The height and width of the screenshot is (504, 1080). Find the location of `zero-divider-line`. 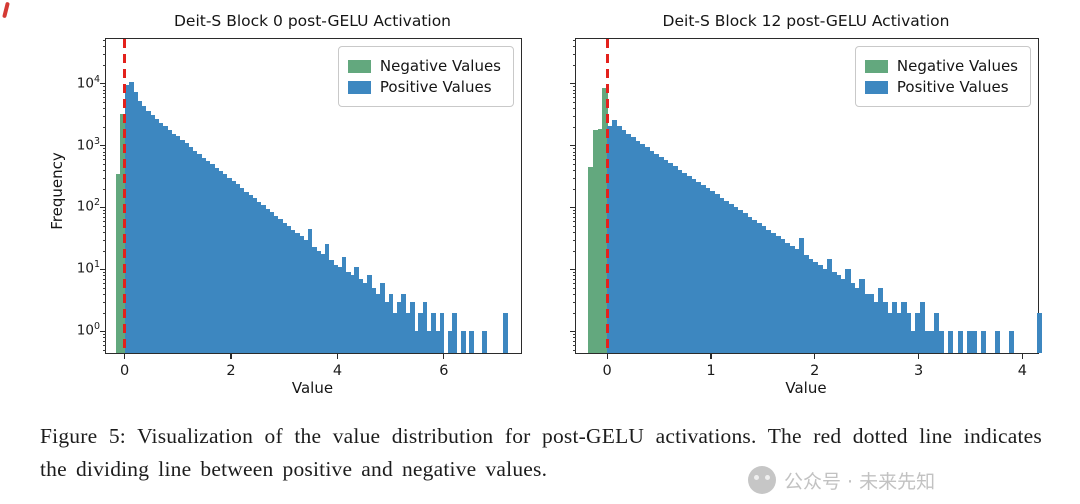

zero-divider-line is located at coordinates (125, 196).